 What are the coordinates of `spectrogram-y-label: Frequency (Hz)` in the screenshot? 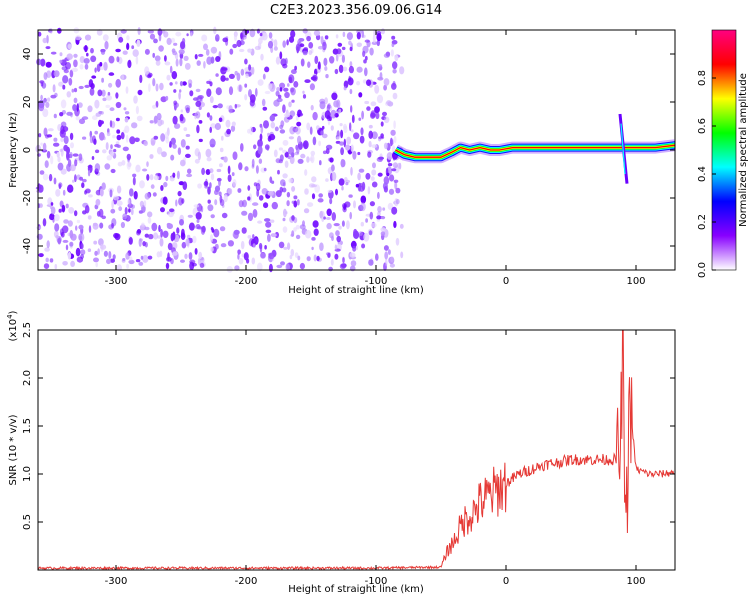 It's located at (13, 150).